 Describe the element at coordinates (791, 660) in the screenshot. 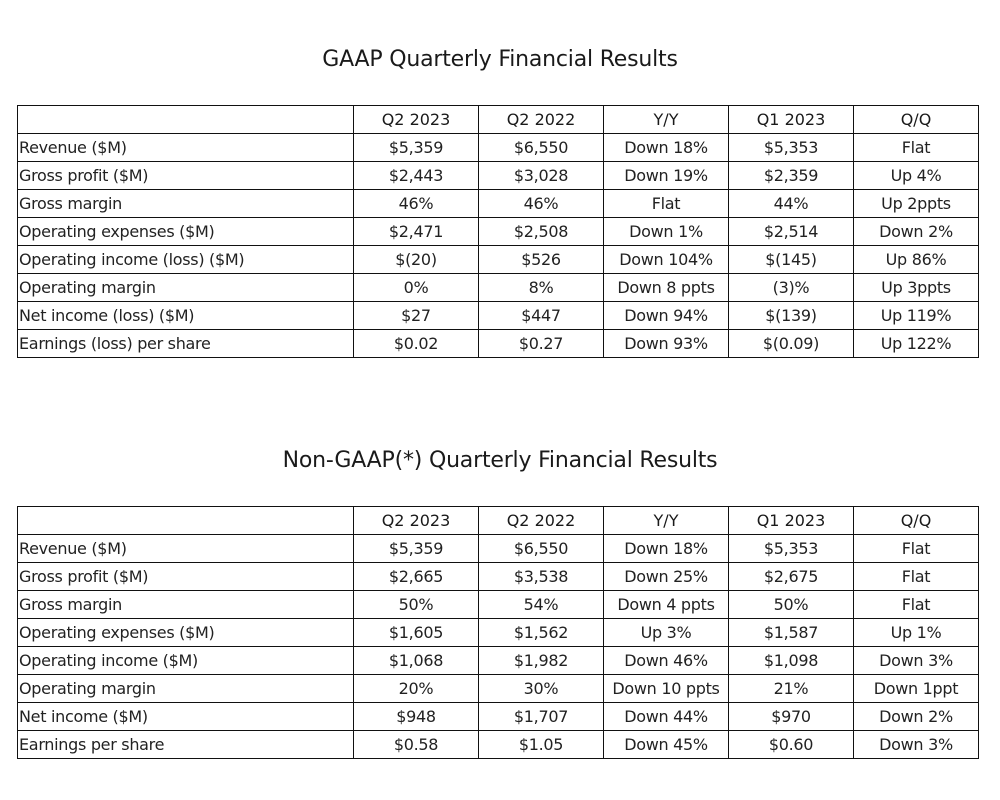

I see `cell-q1-2023: $1,098` at that location.